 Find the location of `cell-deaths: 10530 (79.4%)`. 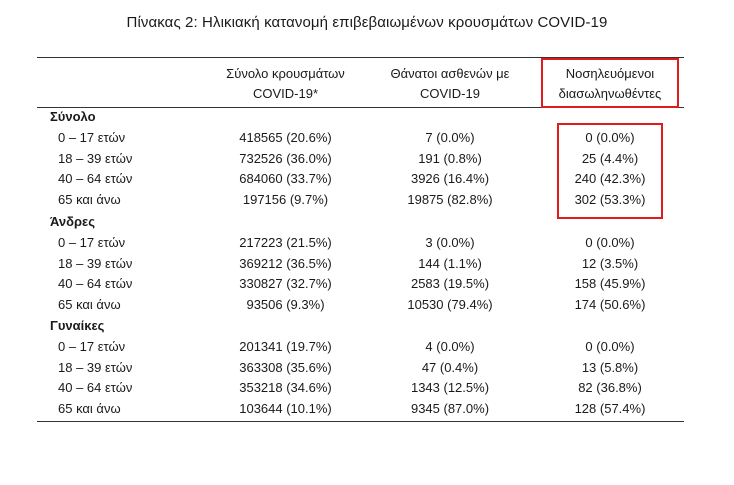

cell-deaths: 10530 (79.4%) is located at coordinates (450, 305).